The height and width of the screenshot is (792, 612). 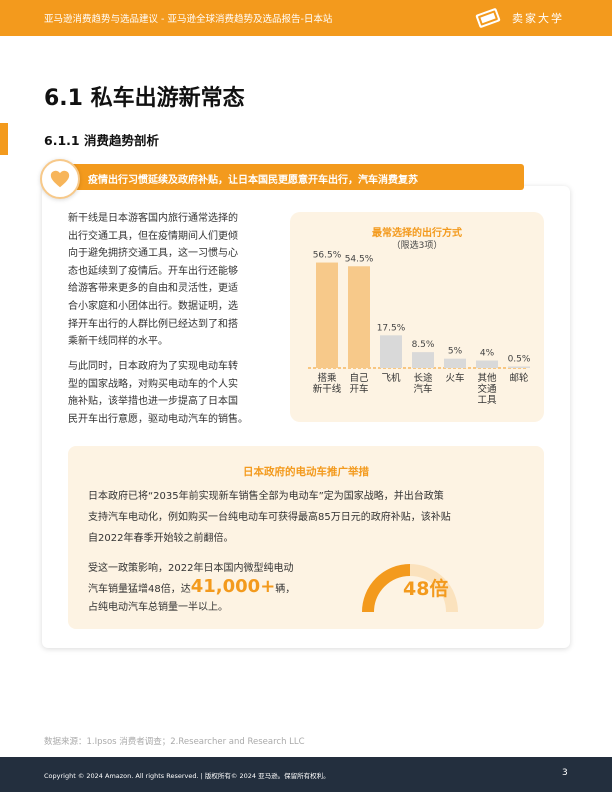 I want to click on body-line: 新干线是日本游客国内旅行通常选择的, so click(x=153, y=218).